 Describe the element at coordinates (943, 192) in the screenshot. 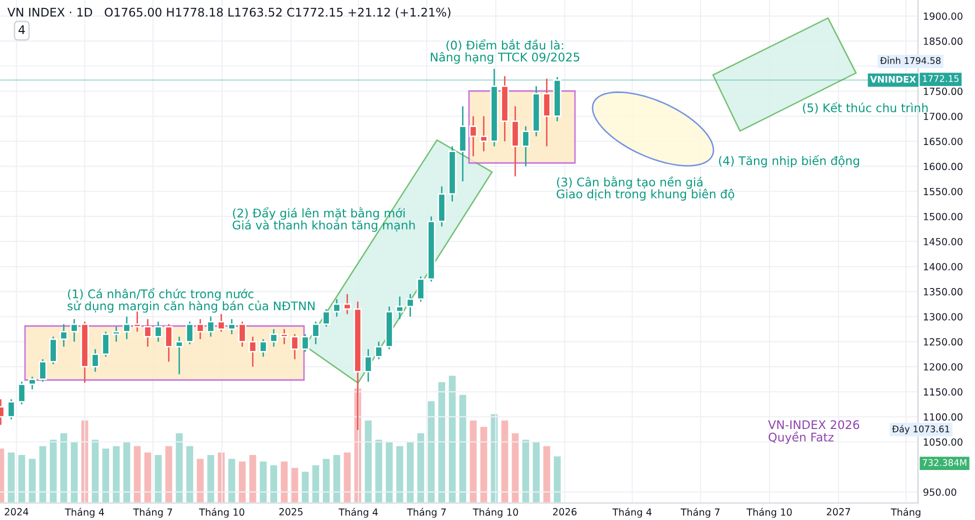

I see `y-tick-label: 1550.00` at that location.